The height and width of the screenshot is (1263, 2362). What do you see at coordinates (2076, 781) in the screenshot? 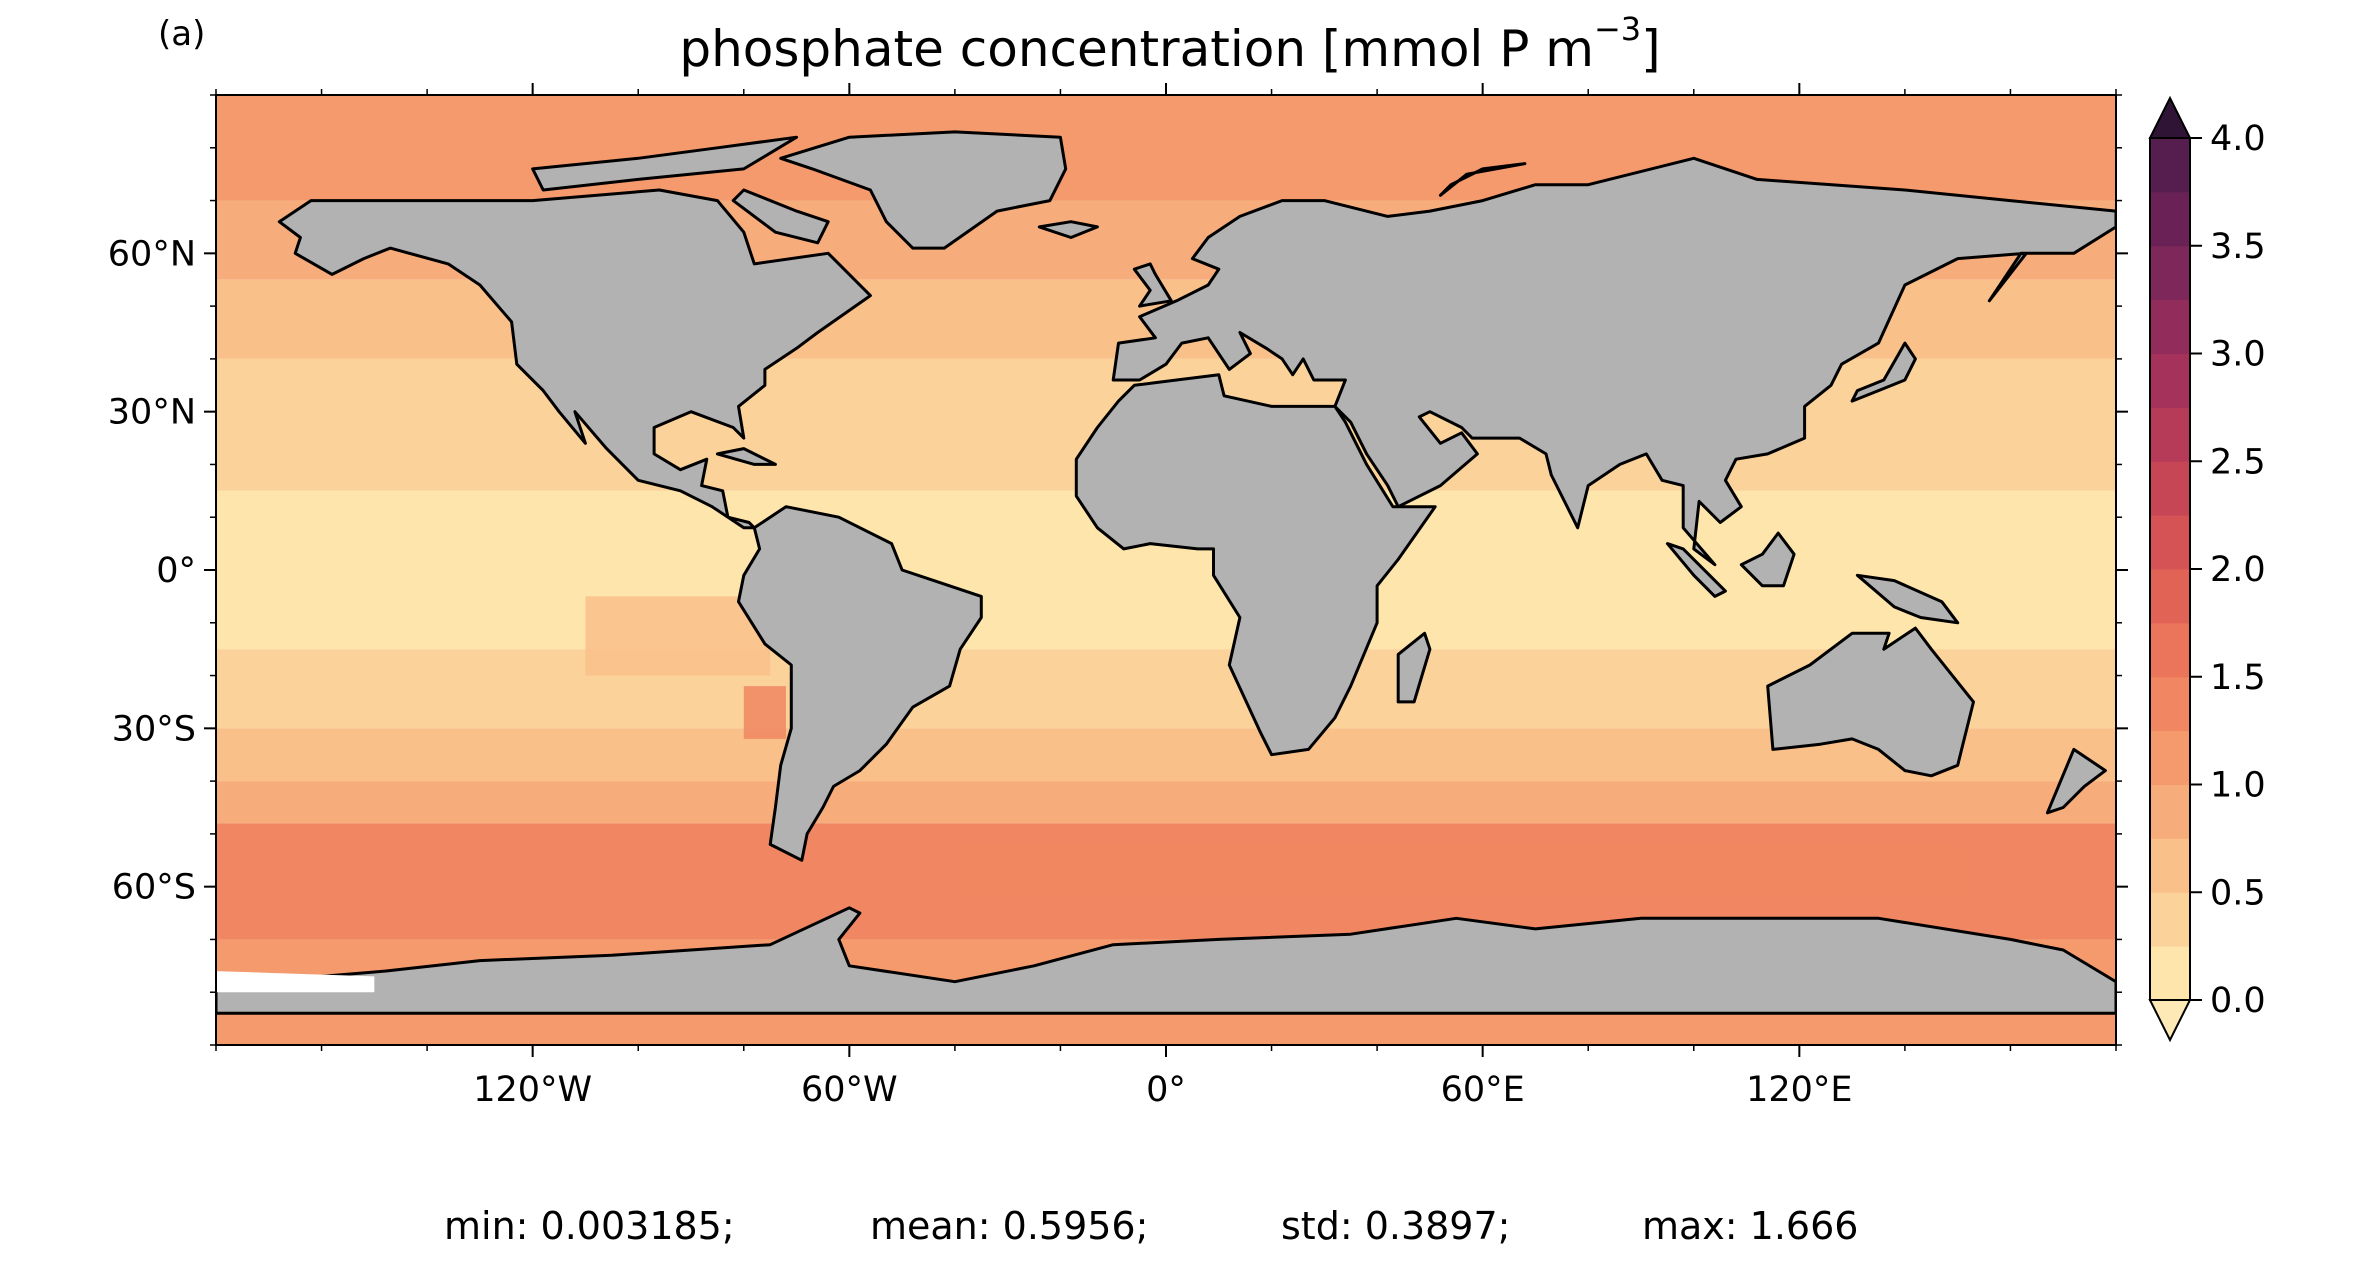
I see `land-new-zealand` at bounding box center [2076, 781].